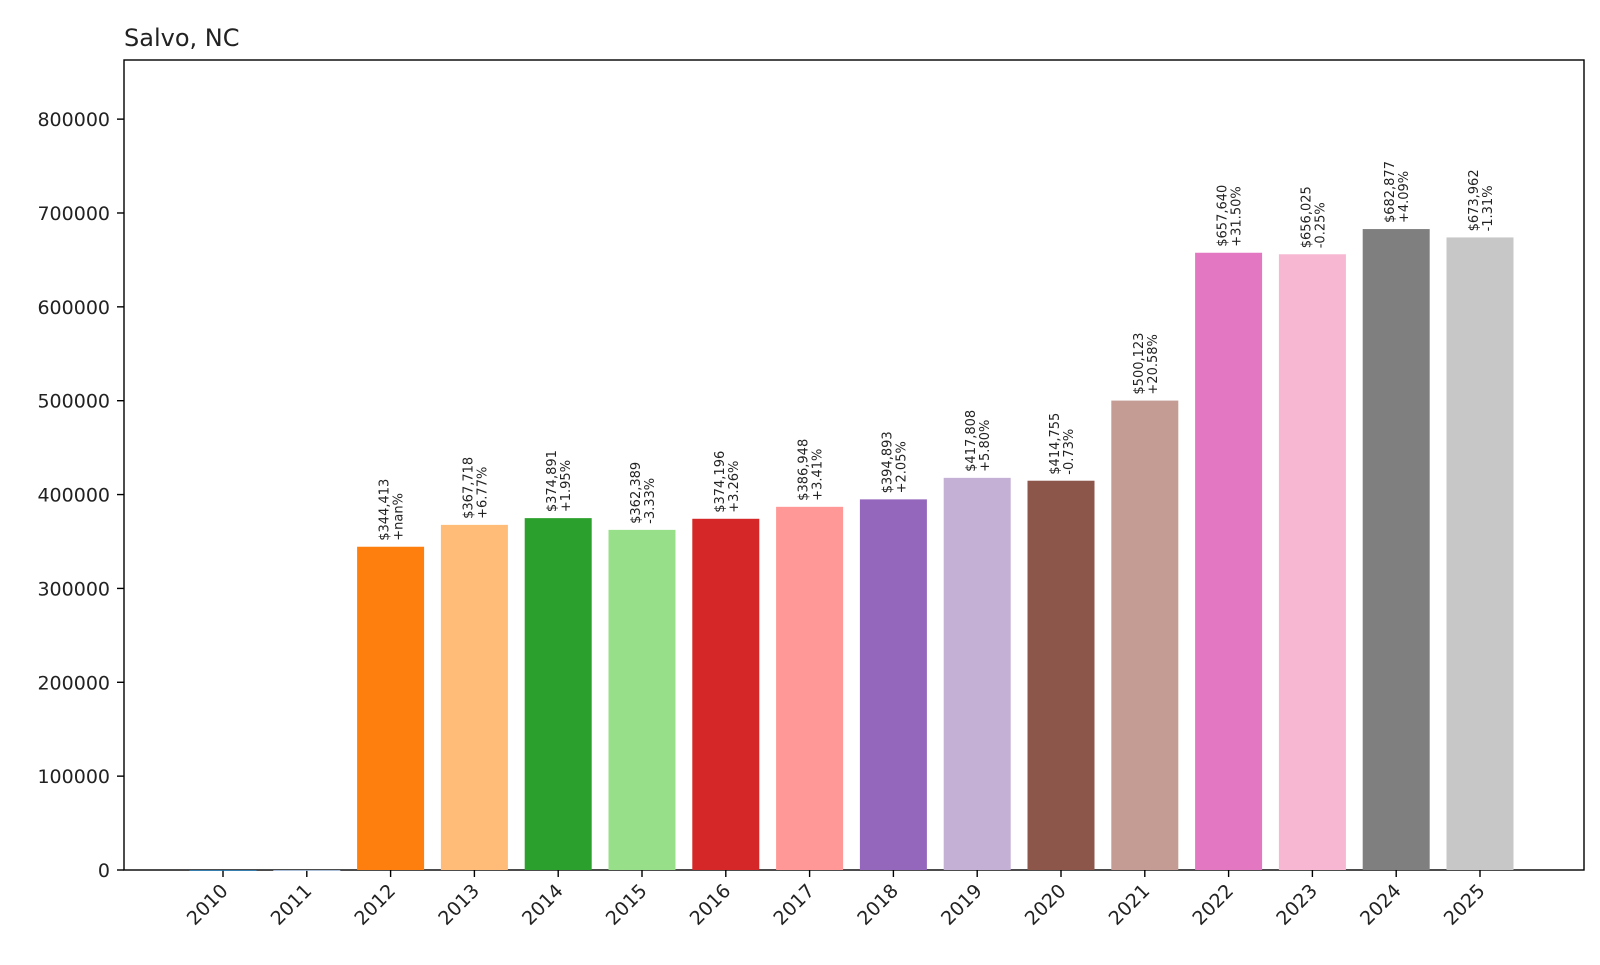 The image size is (1600, 965). What do you see at coordinates (292, 905) in the screenshot?
I see `x-tick-label: 2011` at bounding box center [292, 905].